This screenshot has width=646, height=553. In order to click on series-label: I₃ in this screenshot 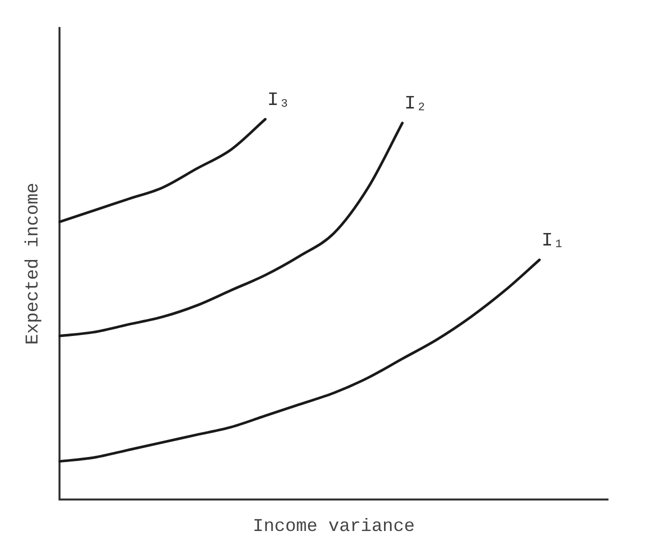, I will do `click(278, 99)`.